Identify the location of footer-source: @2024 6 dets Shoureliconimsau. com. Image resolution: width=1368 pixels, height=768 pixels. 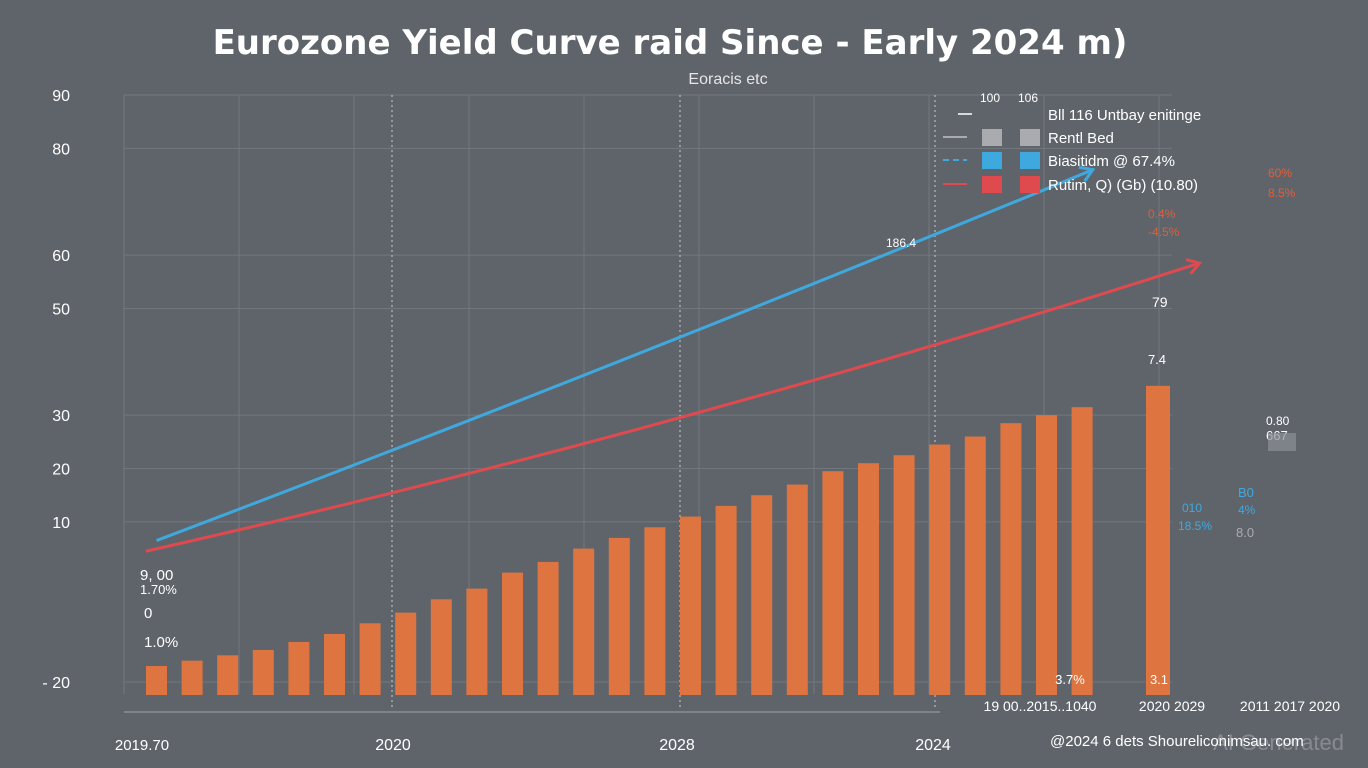
(1177, 741).